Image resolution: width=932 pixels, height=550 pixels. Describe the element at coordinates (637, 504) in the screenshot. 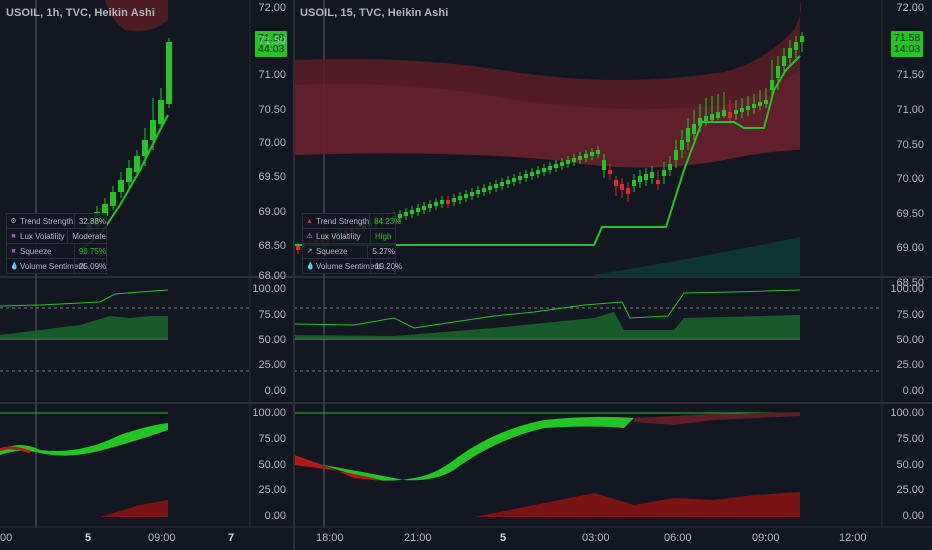

I see `osc2-red-area` at that location.